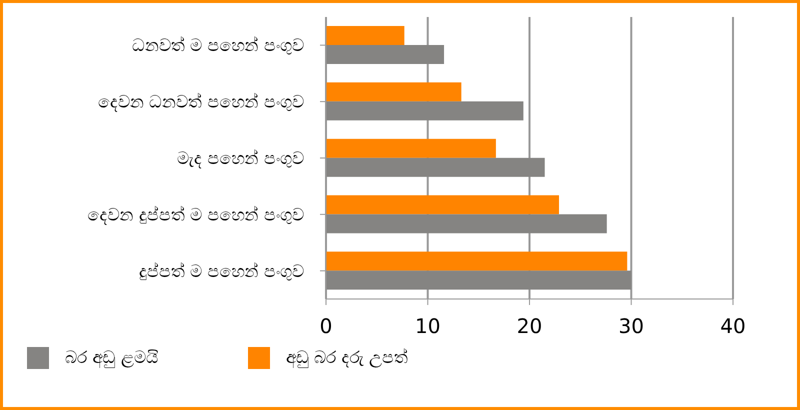  Describe the element at coordinates (347, 358) in the screenshot. I see `legend-label: අඩු බර දරු උපත්` at that location.